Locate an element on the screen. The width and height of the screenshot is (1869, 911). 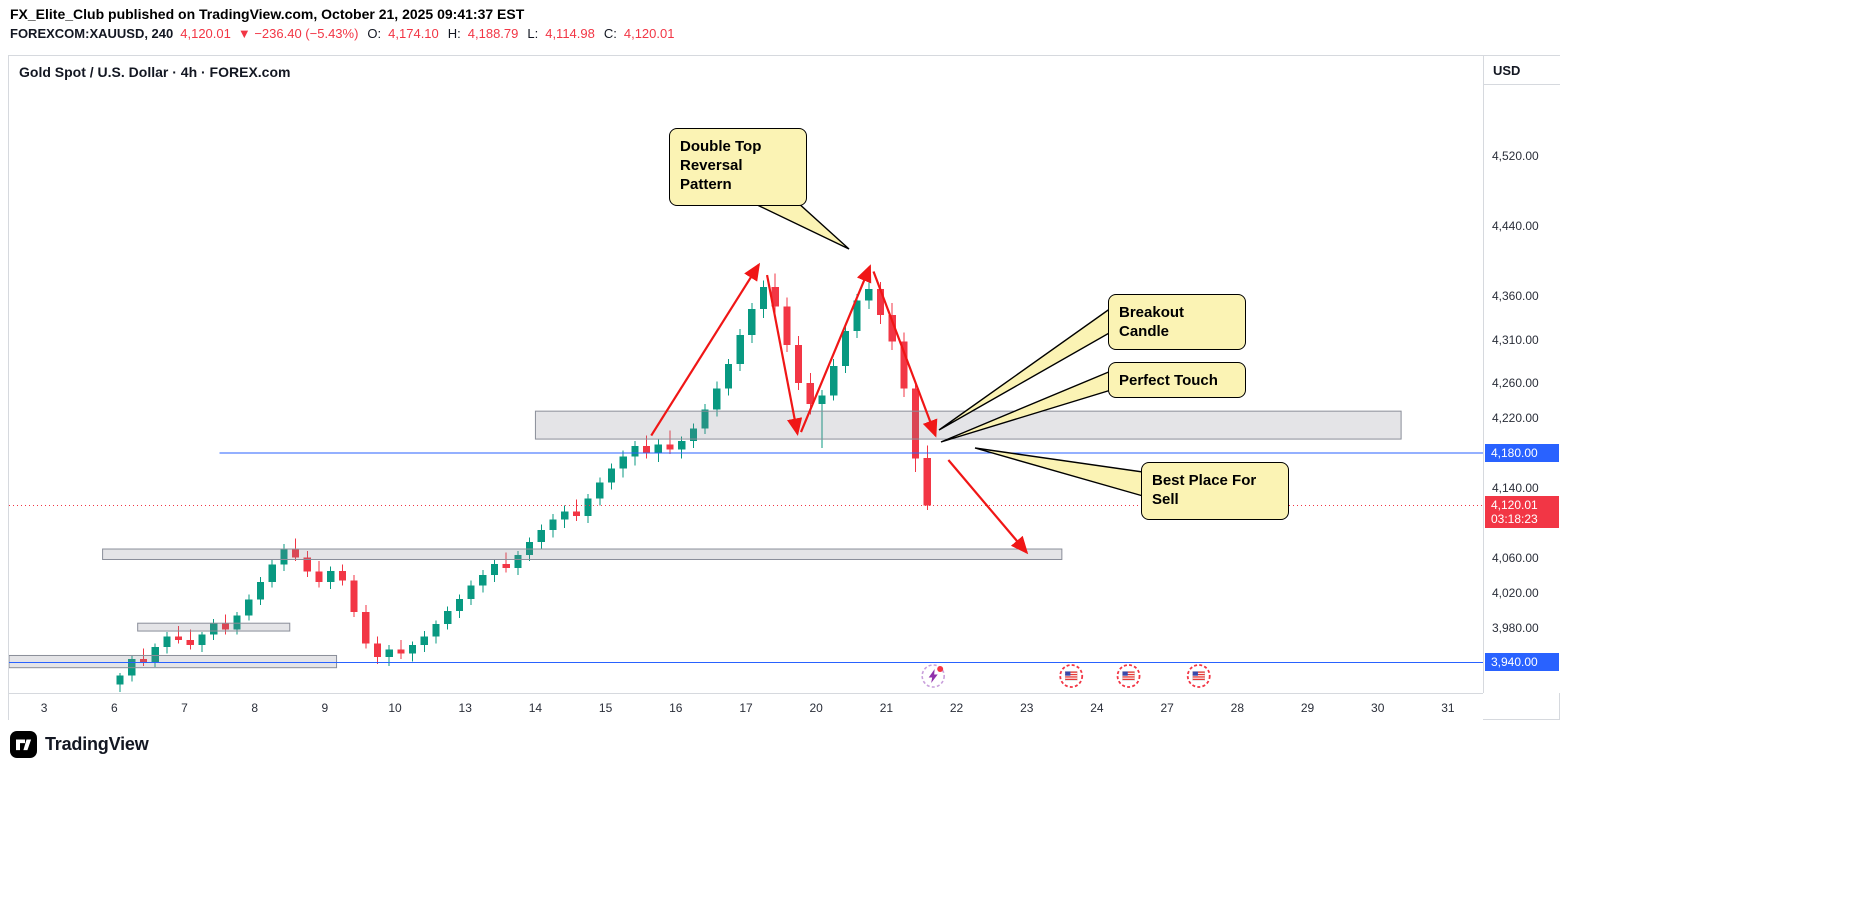
callout-text: Candle is located at coordinates (1144, 331).